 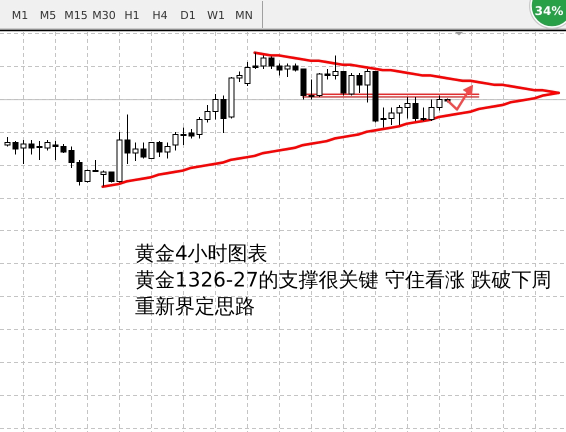 I want to click on text: MN, so click(x=244, y=15).